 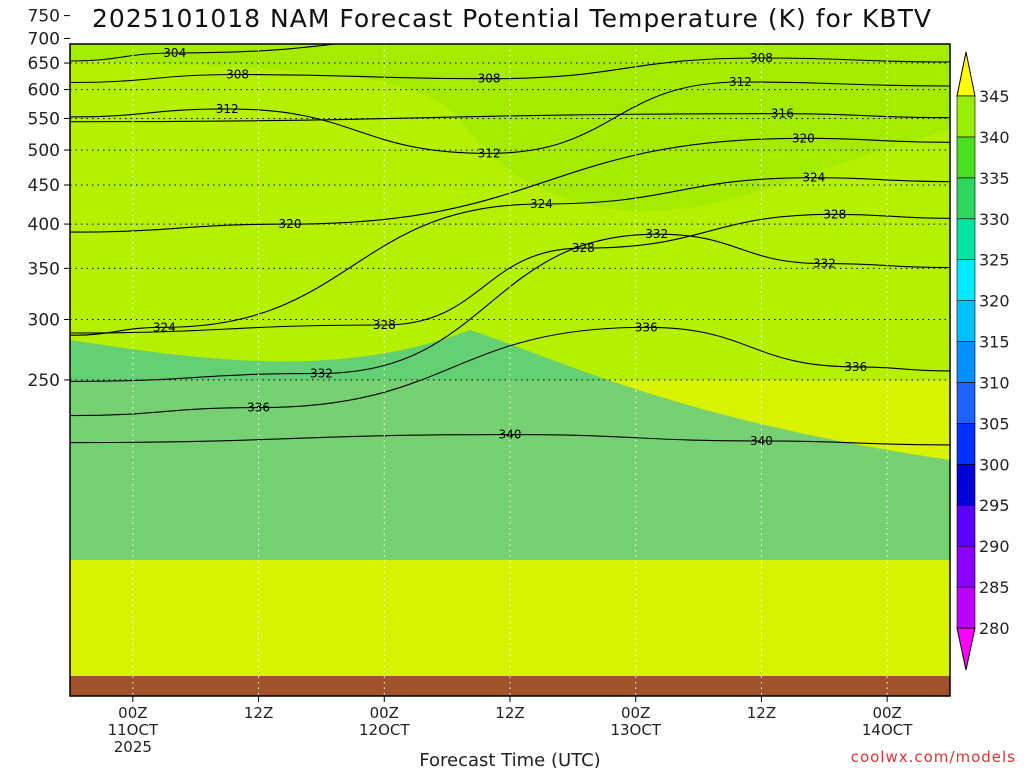 What do you see at coordinates (994, 342) in the screenshot?
I see `colorbar-label: 315` at bounding box center [994, 342].